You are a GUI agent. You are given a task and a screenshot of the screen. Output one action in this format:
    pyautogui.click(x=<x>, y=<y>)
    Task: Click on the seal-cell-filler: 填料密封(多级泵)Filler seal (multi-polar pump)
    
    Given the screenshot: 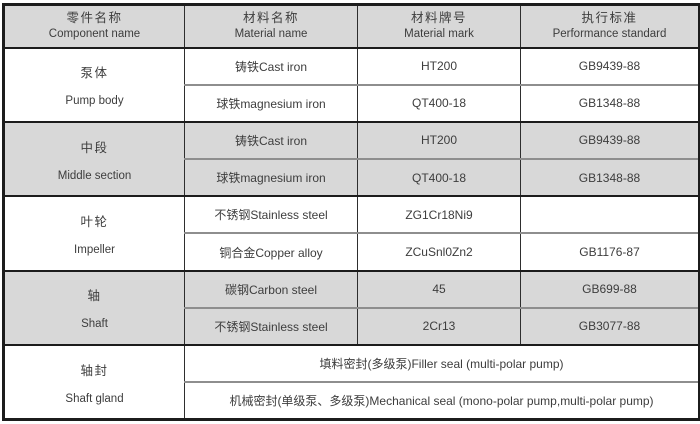 What is the action you would take?
    pyautogui.click(x=442, y=363)
    